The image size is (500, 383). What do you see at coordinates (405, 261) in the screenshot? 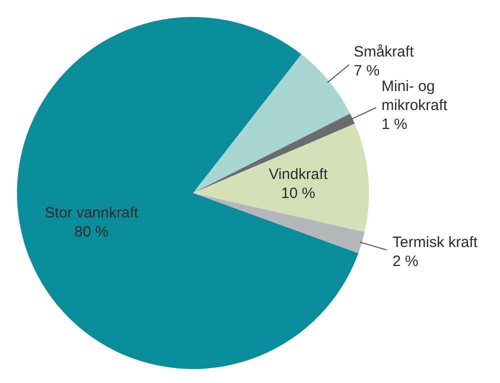
I see `data-label: 2 %` at bounding box center [405, 261].